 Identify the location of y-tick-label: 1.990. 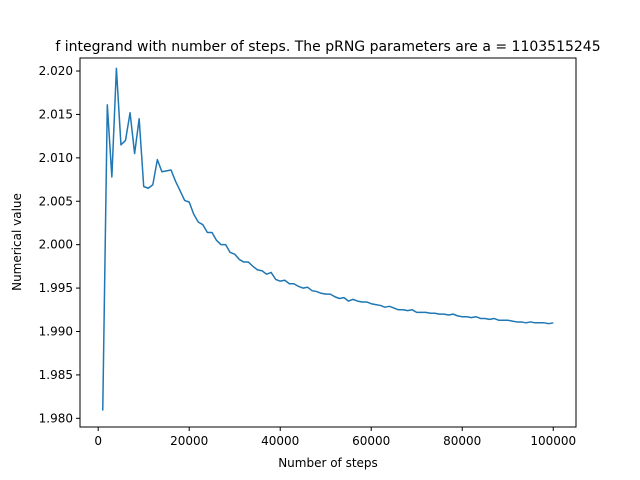
(56, 331).